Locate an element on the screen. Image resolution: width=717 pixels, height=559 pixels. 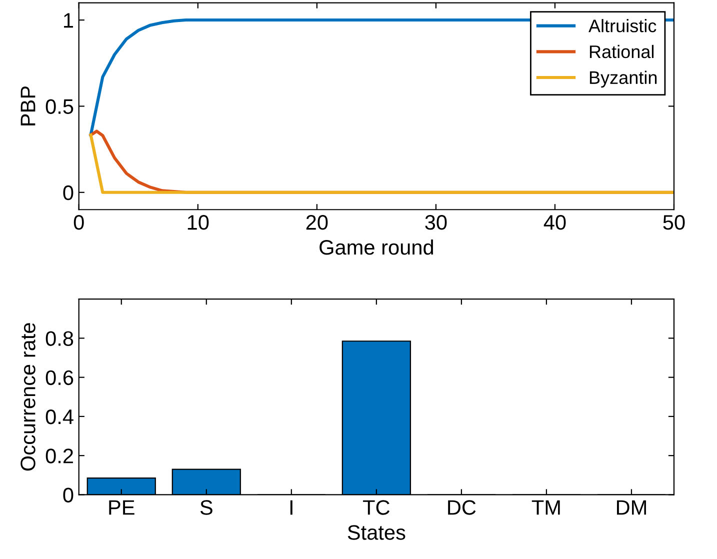
y-tick-label: 0.6 is located at coordinates (60, 378).